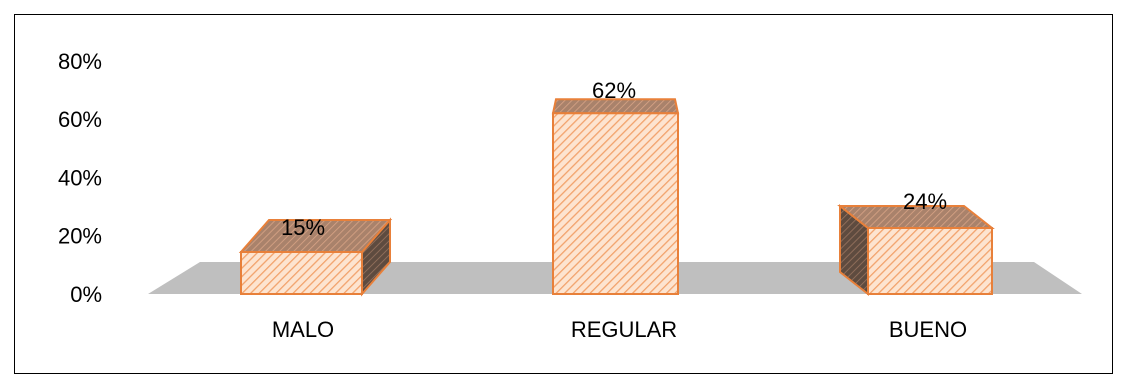 The height and width of the screenshot is (389, 1130). What do you see at coordinates (928, 329) in the screenshot?
I see `category-label-bueno: BUENO` at bounding box center [928, 329].